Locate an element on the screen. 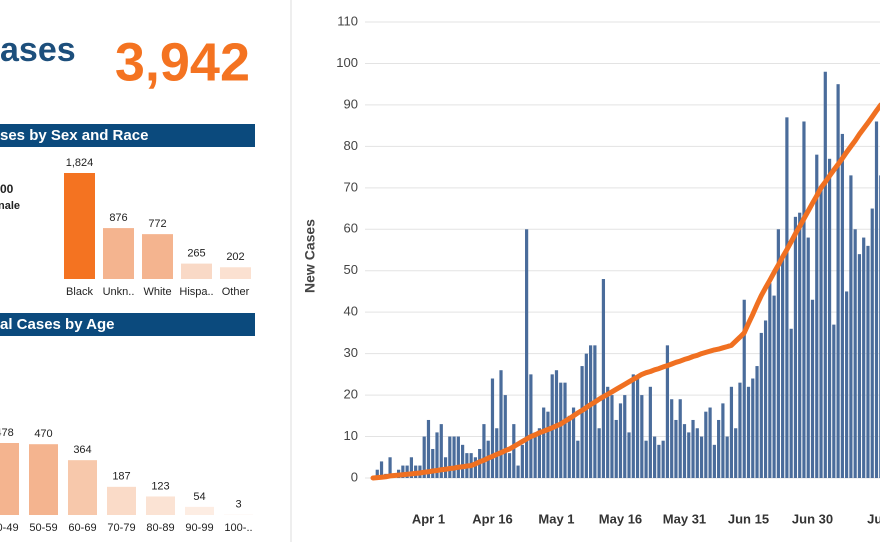 This screenshot has width=880, height=542. category-label: Other is located at coordinates (236, 292).